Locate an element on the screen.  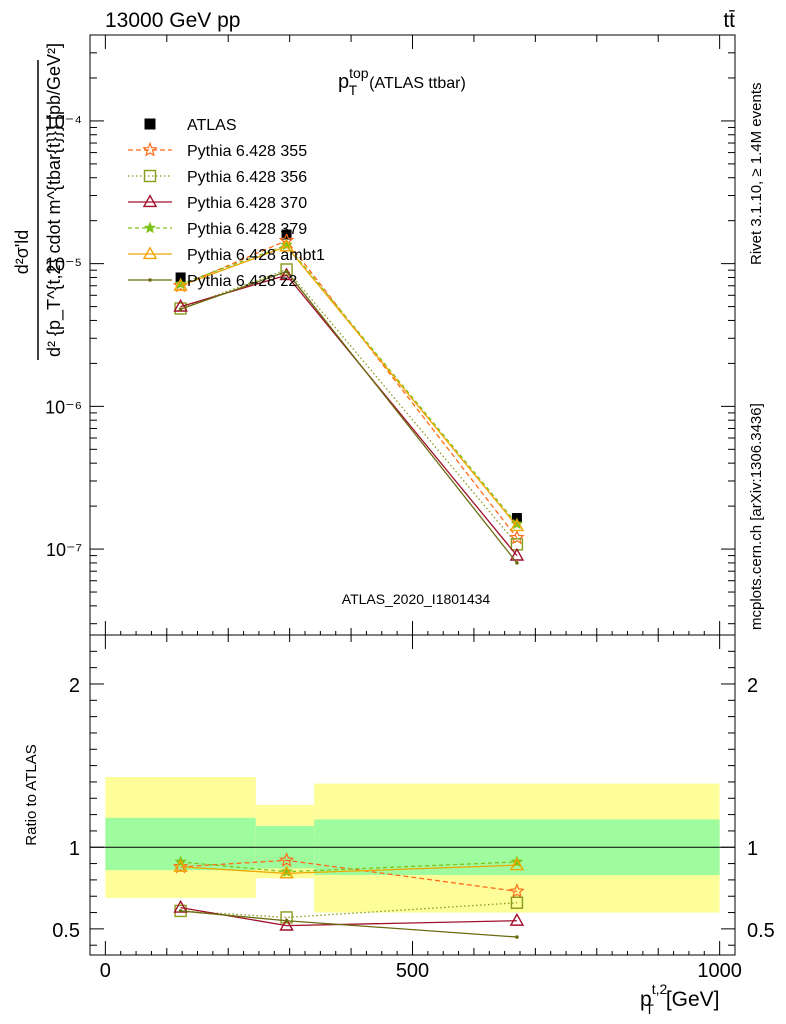
main-ylabel-numerator: d²σ'ld is located at coordinates (22, 252).